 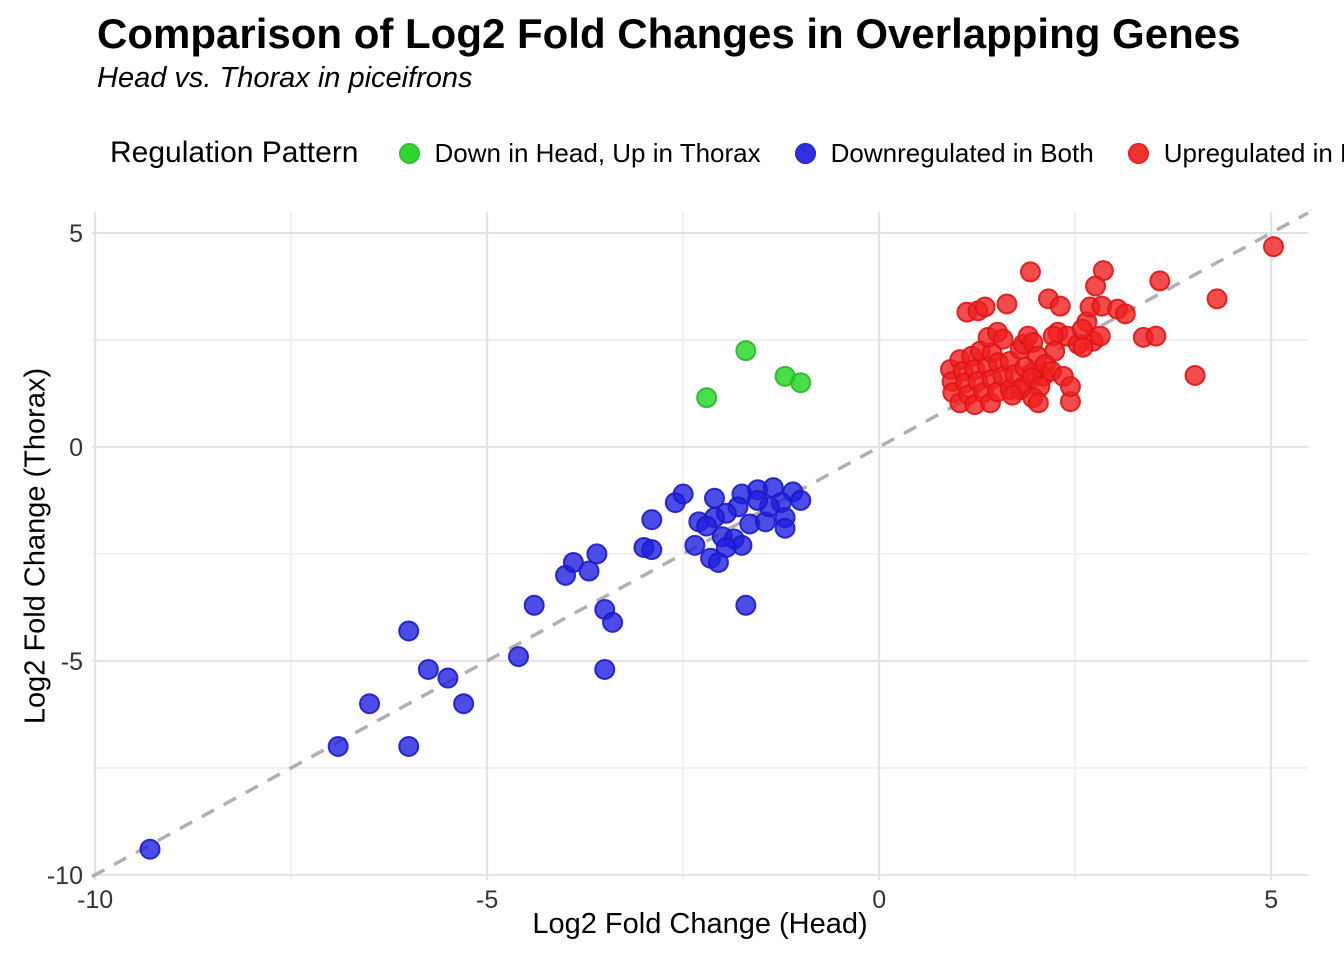 I want to click on legend-title: Regulation Pattern, so click(x=234, y=152).